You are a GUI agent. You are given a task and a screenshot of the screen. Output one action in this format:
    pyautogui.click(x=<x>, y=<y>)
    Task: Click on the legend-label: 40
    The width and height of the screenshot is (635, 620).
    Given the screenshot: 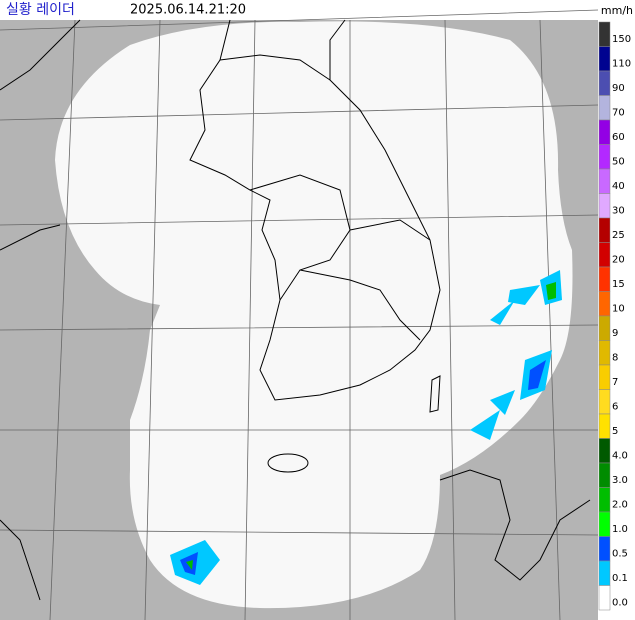 What is the action you would take?
    pyautogui.click(x=618, y=186)
    